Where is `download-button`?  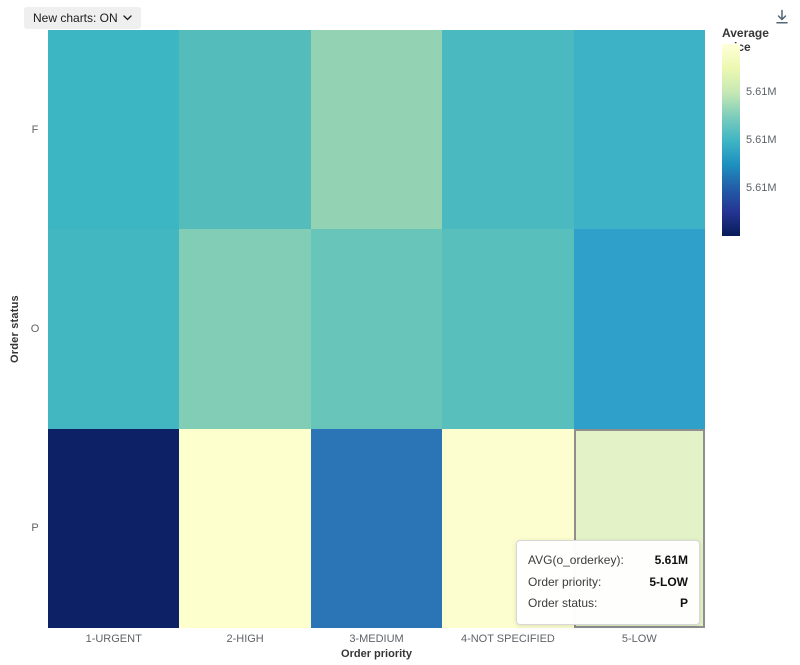 download-button is located at coordinates (782, 18).